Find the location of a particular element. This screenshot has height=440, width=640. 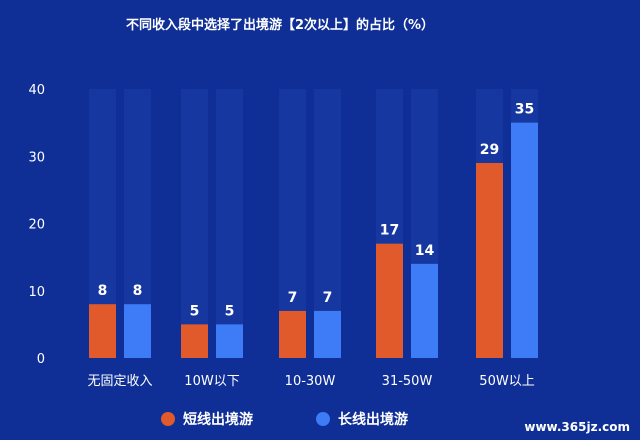

watermark: www.365jz.com is located at coordinates (577, 427).